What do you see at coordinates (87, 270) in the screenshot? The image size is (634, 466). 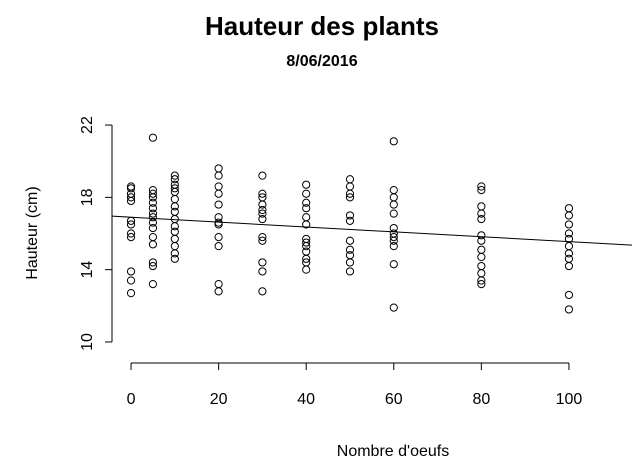 I see `y-tick-label: 14` at bounding box center [87, 270].